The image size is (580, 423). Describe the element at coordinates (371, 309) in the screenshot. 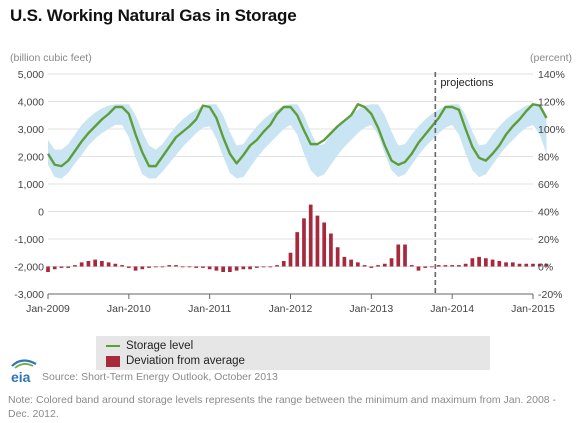

I see `x-tick-label: Jan-2013` at that location.